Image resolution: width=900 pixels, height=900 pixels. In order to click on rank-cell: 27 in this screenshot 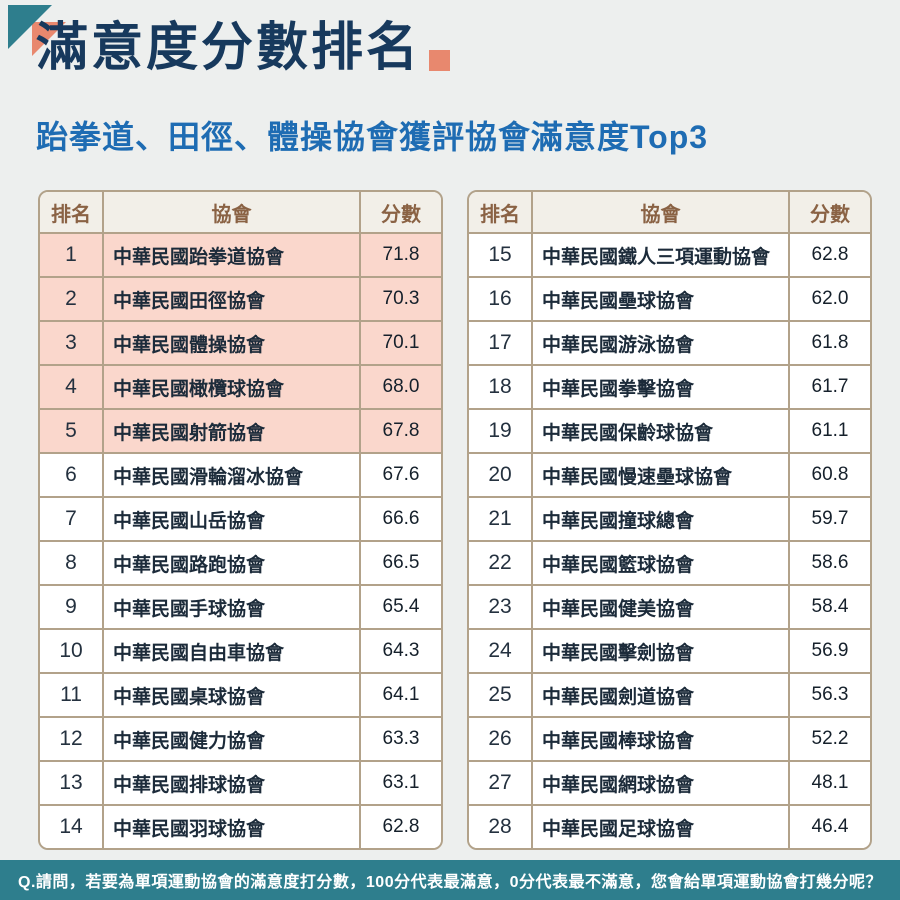, I will do `click(500, 782)`.